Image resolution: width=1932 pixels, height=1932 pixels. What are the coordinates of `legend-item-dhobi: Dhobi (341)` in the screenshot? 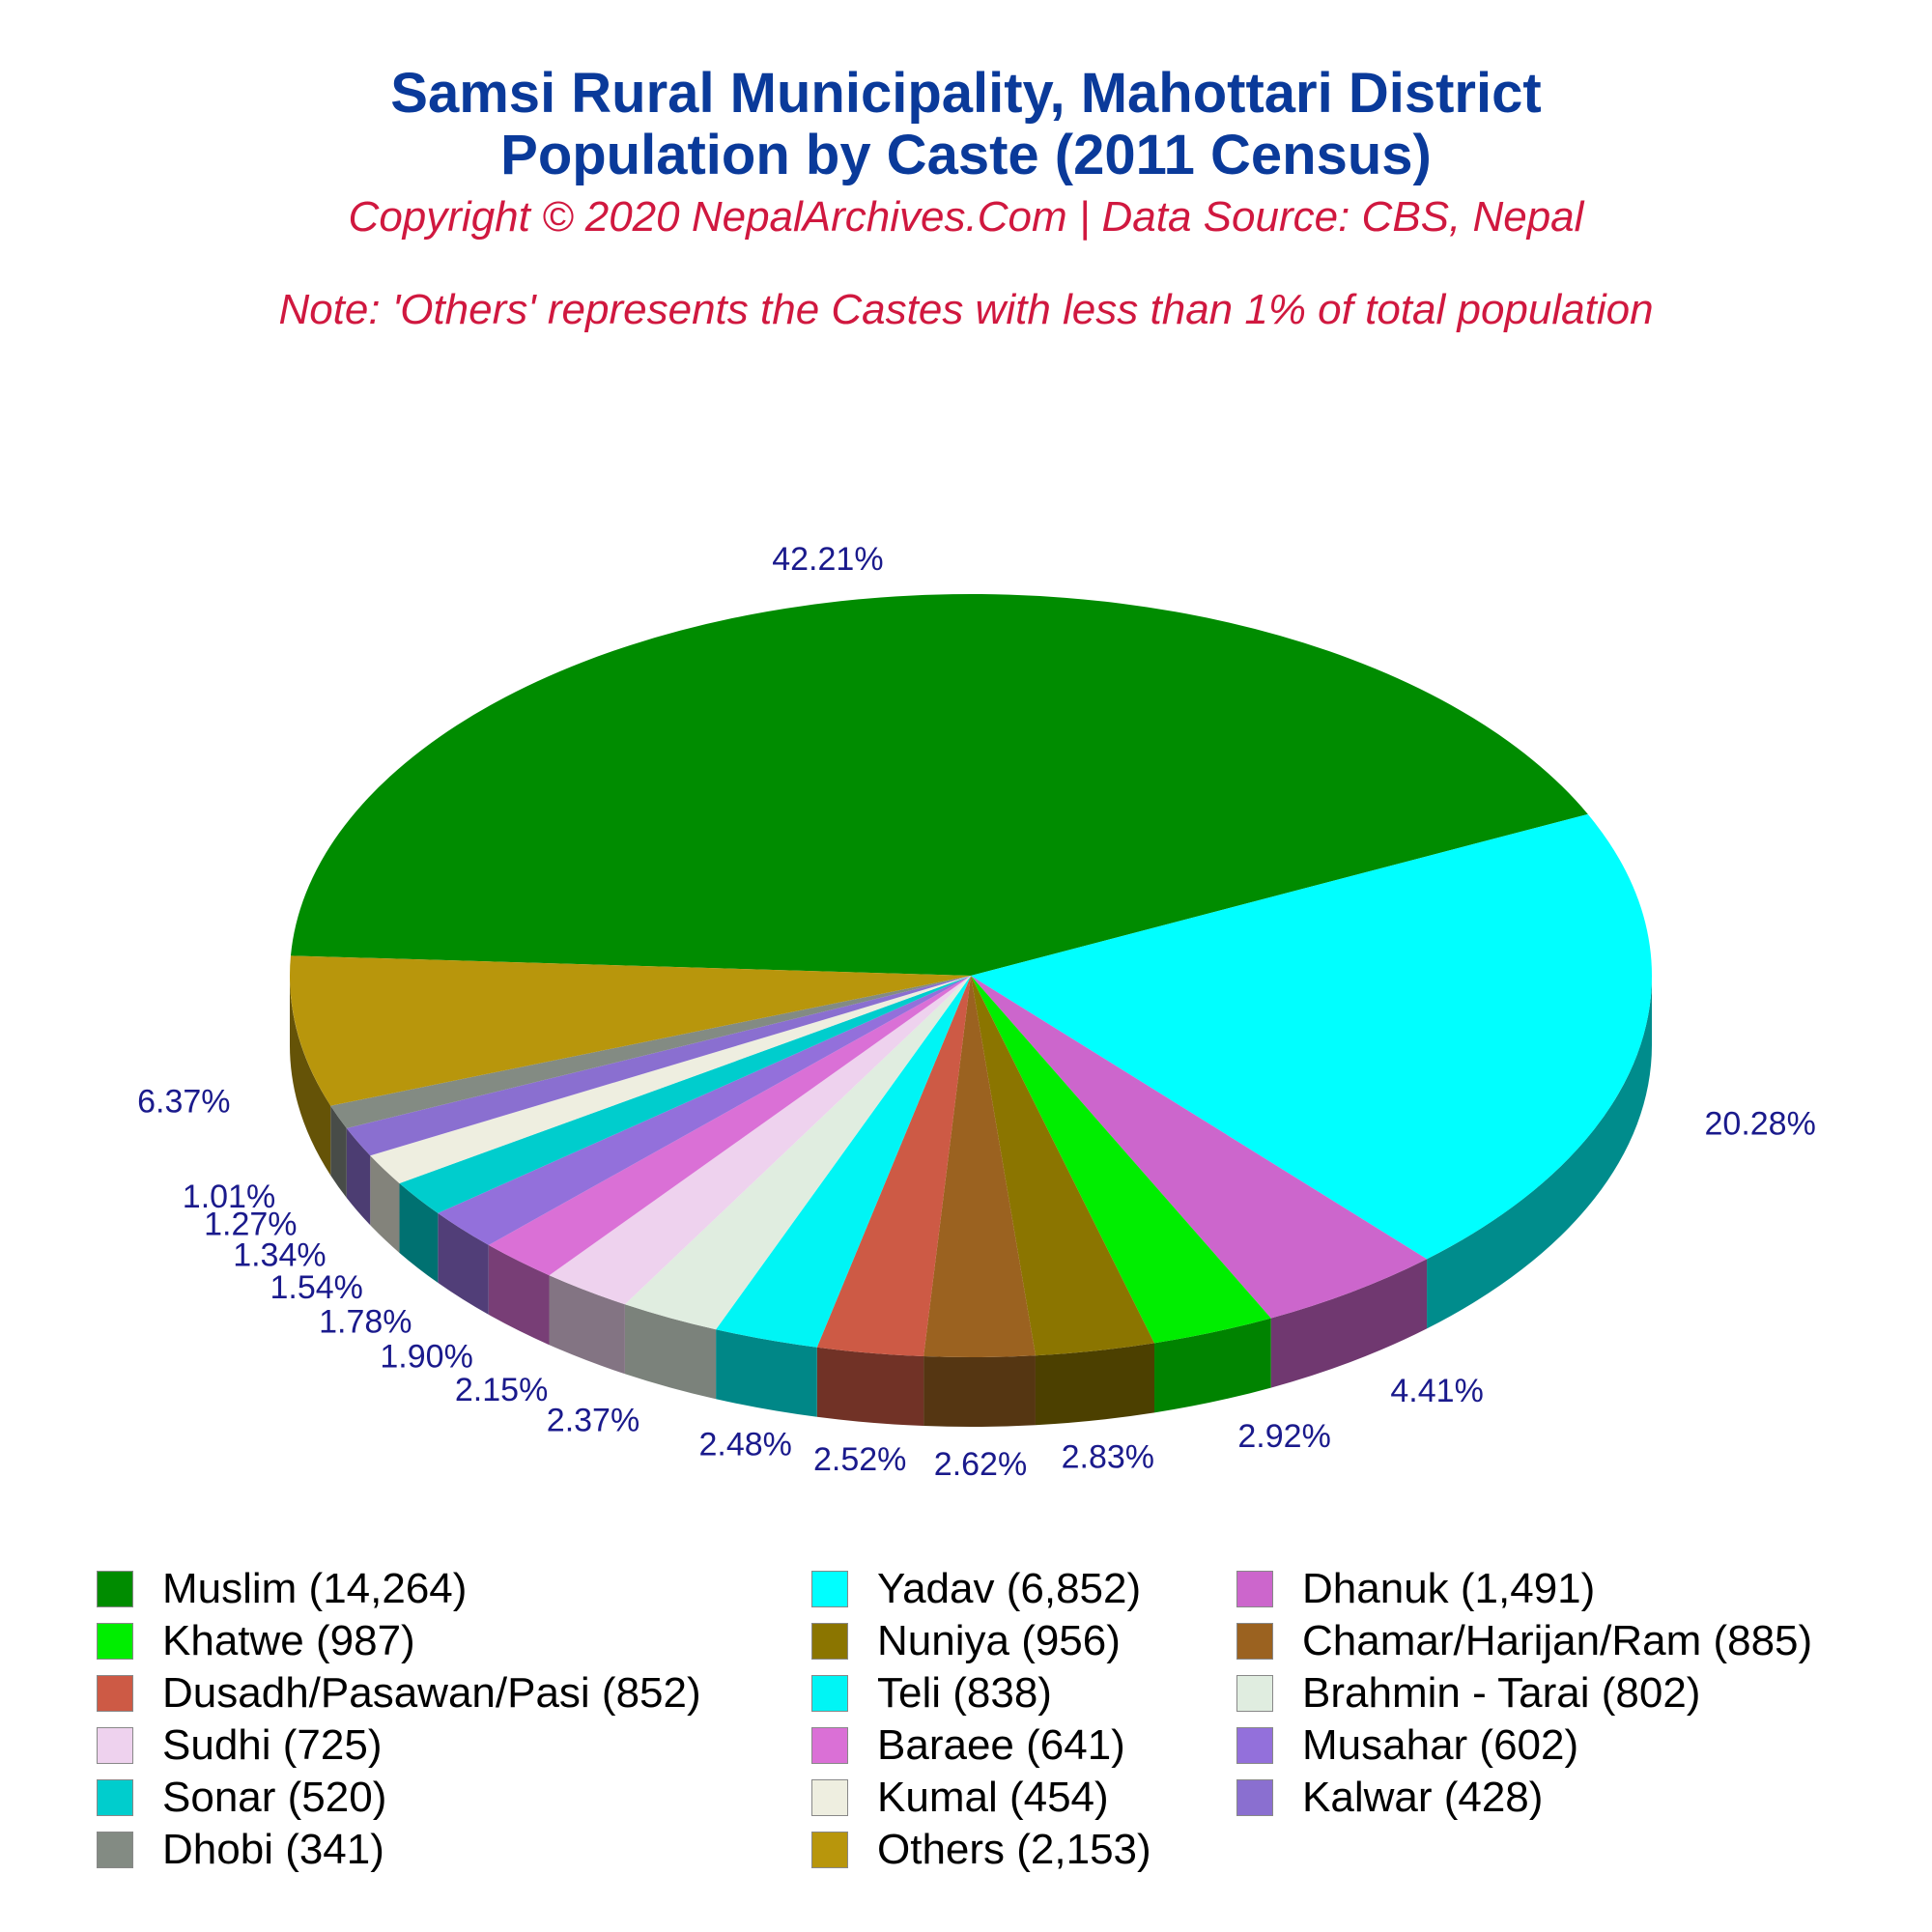 It's located at (240, 1850).